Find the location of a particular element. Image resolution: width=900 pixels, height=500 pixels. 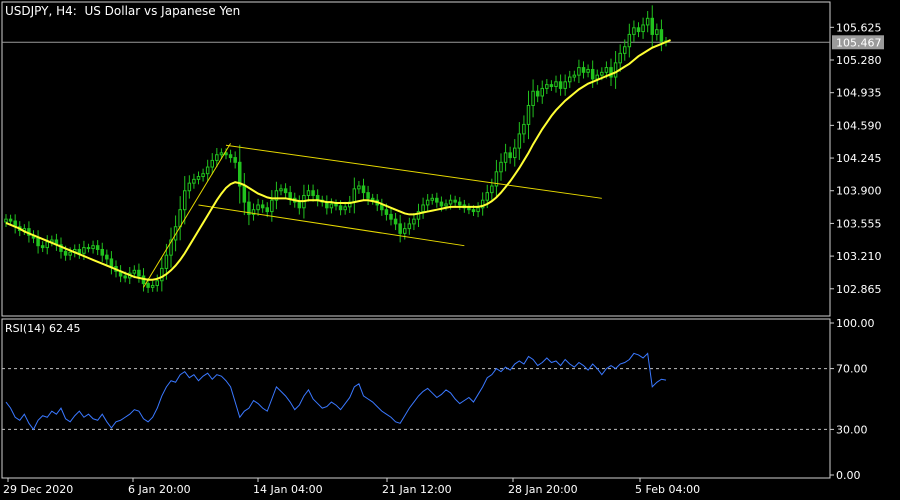

price-axis-label: 104.590 is located at coordinates (859, 125).